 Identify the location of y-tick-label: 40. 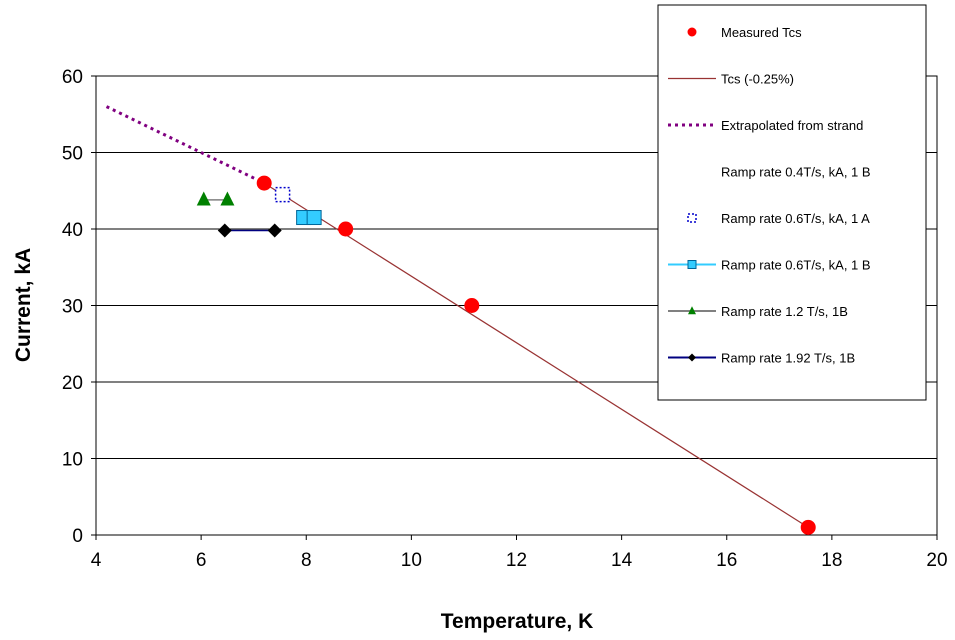
(72, 230).